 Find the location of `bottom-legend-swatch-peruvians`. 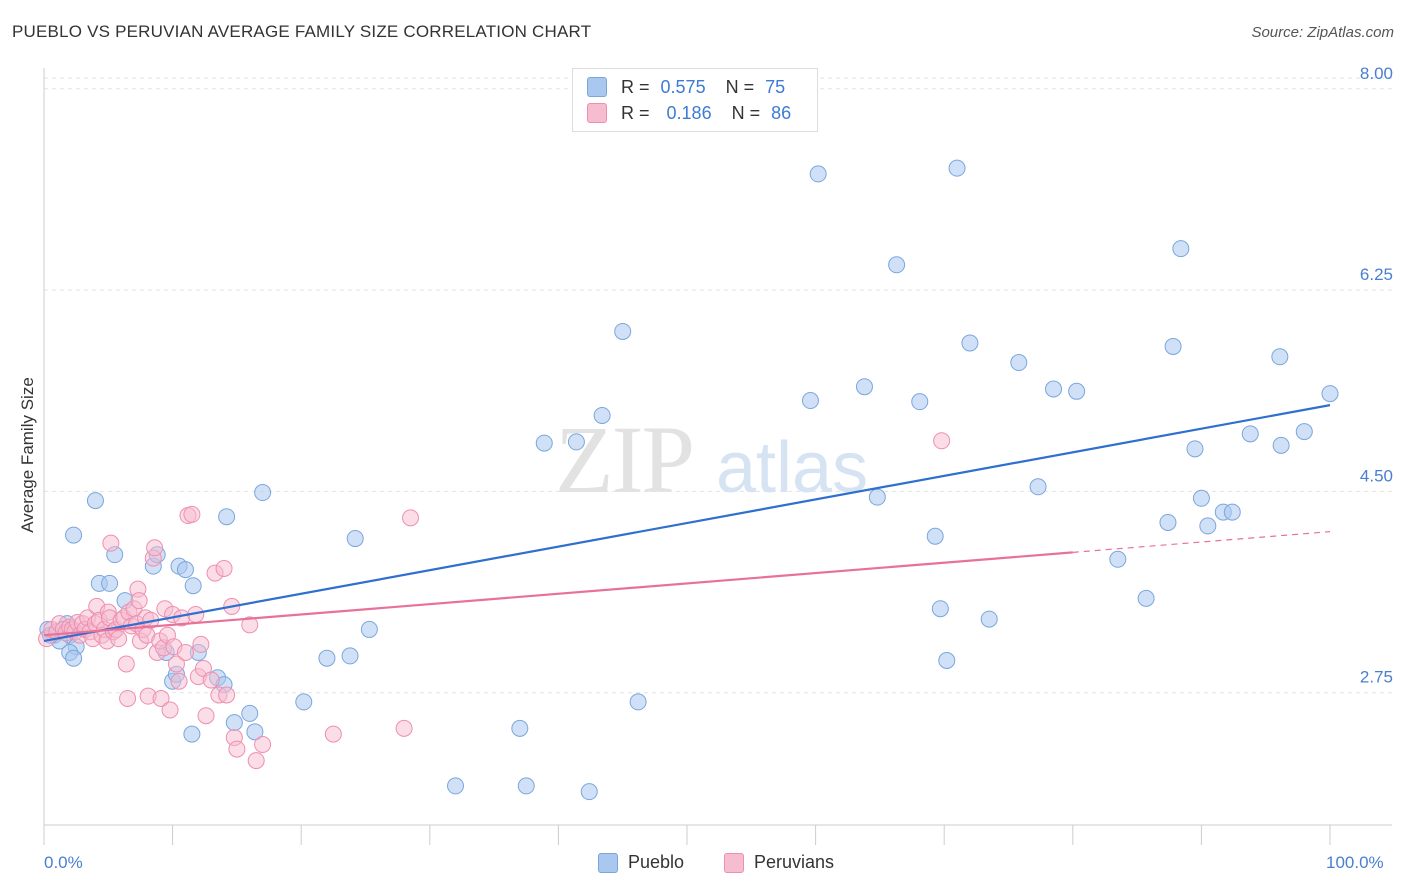

bottom-legend-swatch-peruvians is located at coordinates (734, 862).